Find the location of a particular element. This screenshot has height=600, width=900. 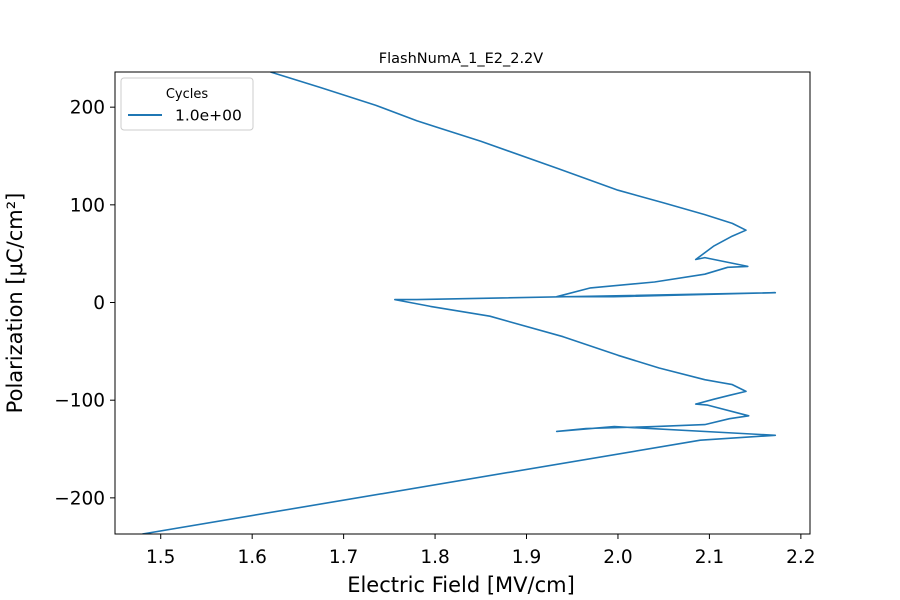

y-tick-label: 100 is located at coordinates (87, 205).